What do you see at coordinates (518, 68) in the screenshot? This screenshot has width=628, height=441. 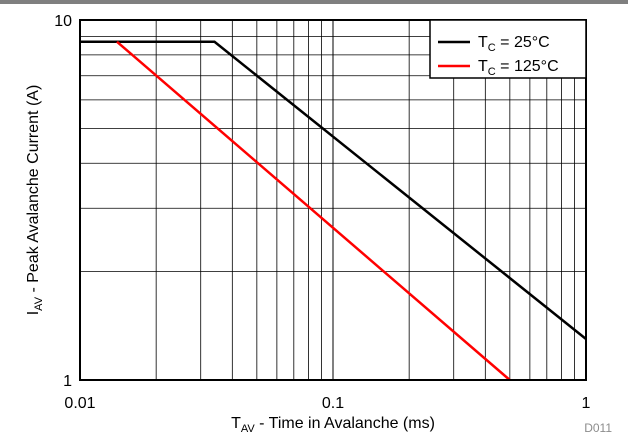 I see `legend-label-125c: TC = 125°C` at bounding box center [518, 68].